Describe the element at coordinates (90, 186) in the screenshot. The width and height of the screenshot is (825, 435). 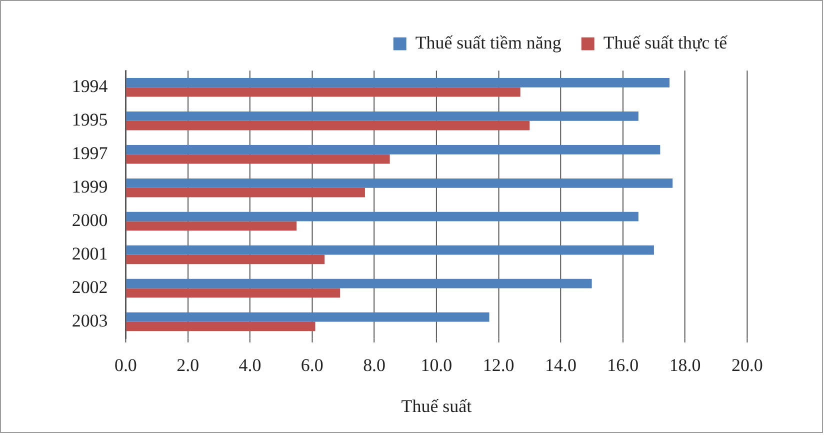
I see `y-tick-label: 1999` at that location.